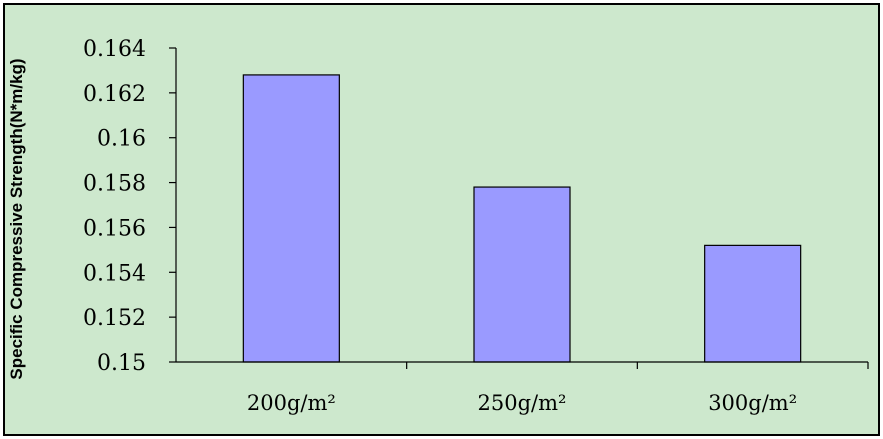 Image resolution: width=883 pixels, height=439 pixels. I want to click on x-tick-label: 300g/m², so click(752, 403).